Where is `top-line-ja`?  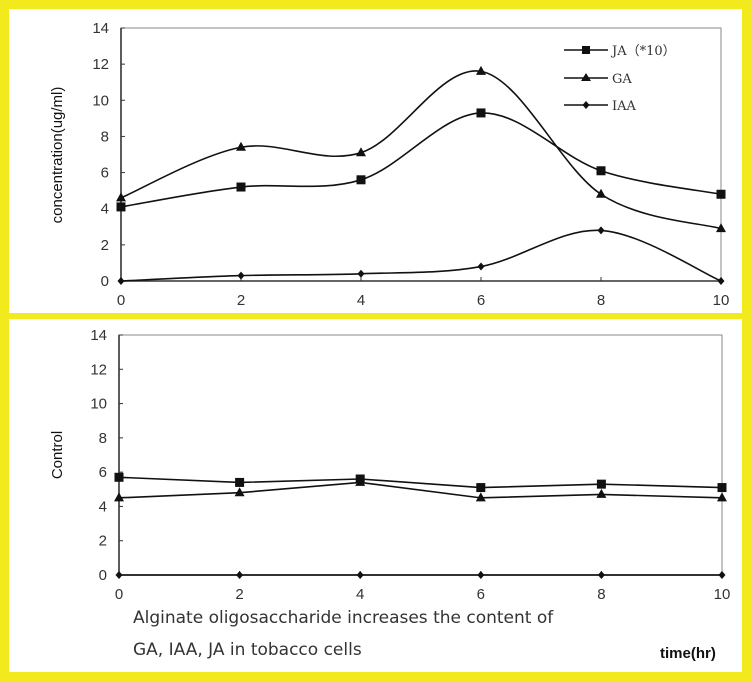
top-line-ja is located at coordinates (421, 160).